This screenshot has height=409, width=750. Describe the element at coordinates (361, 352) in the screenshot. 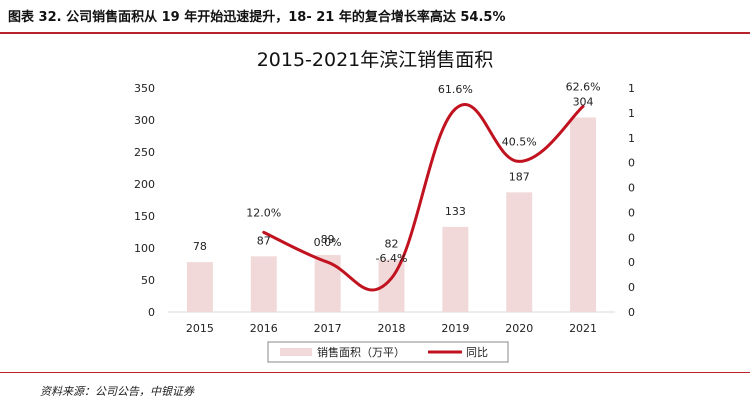

I see `legend-bar-label: 销售面积（万平）` at that location.